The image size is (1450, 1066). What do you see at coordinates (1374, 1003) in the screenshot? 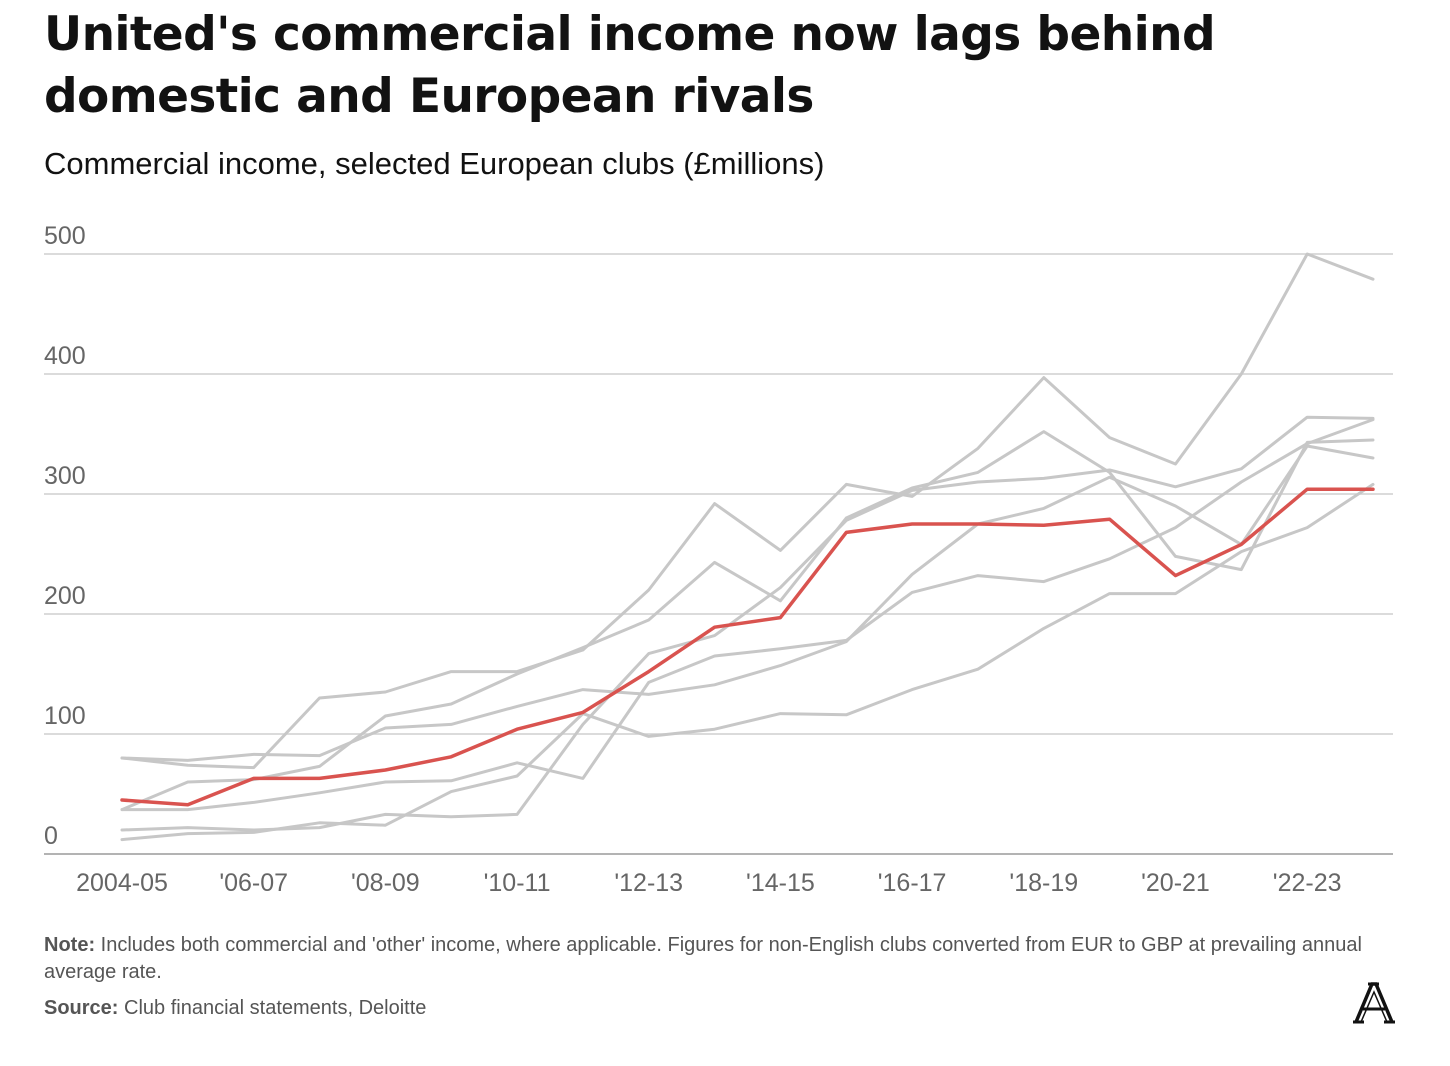
I see `athletic-a-logo-icon` at bounding box center [1374, 1003].